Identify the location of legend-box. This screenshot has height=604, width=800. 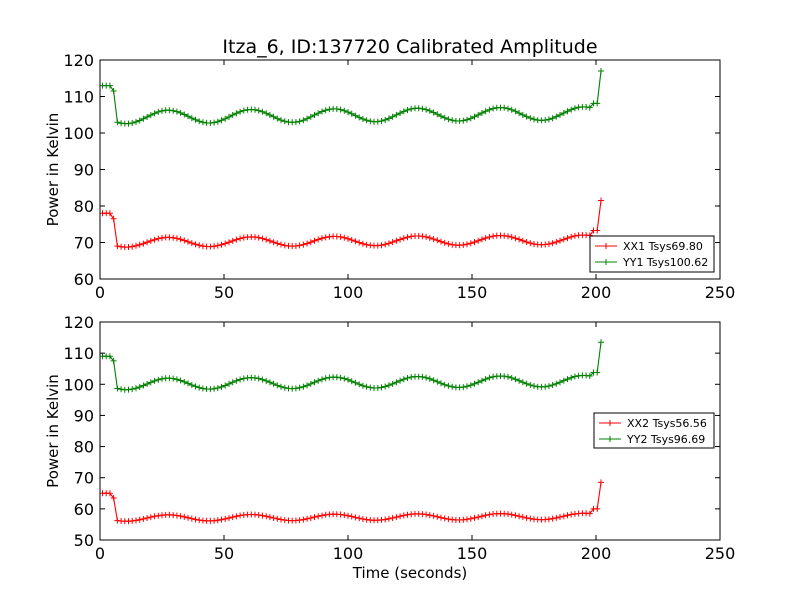
(652, 254).